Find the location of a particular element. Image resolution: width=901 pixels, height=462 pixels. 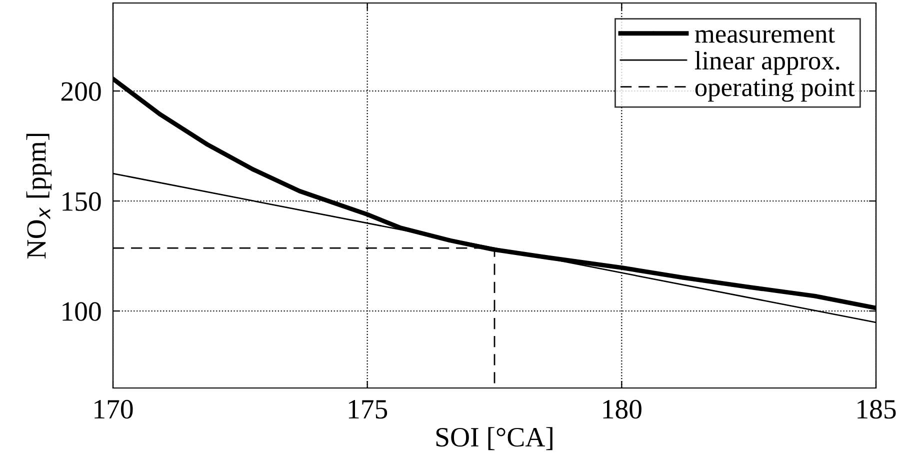

y-tick-label: 100 is located at coordinates (81, 311).